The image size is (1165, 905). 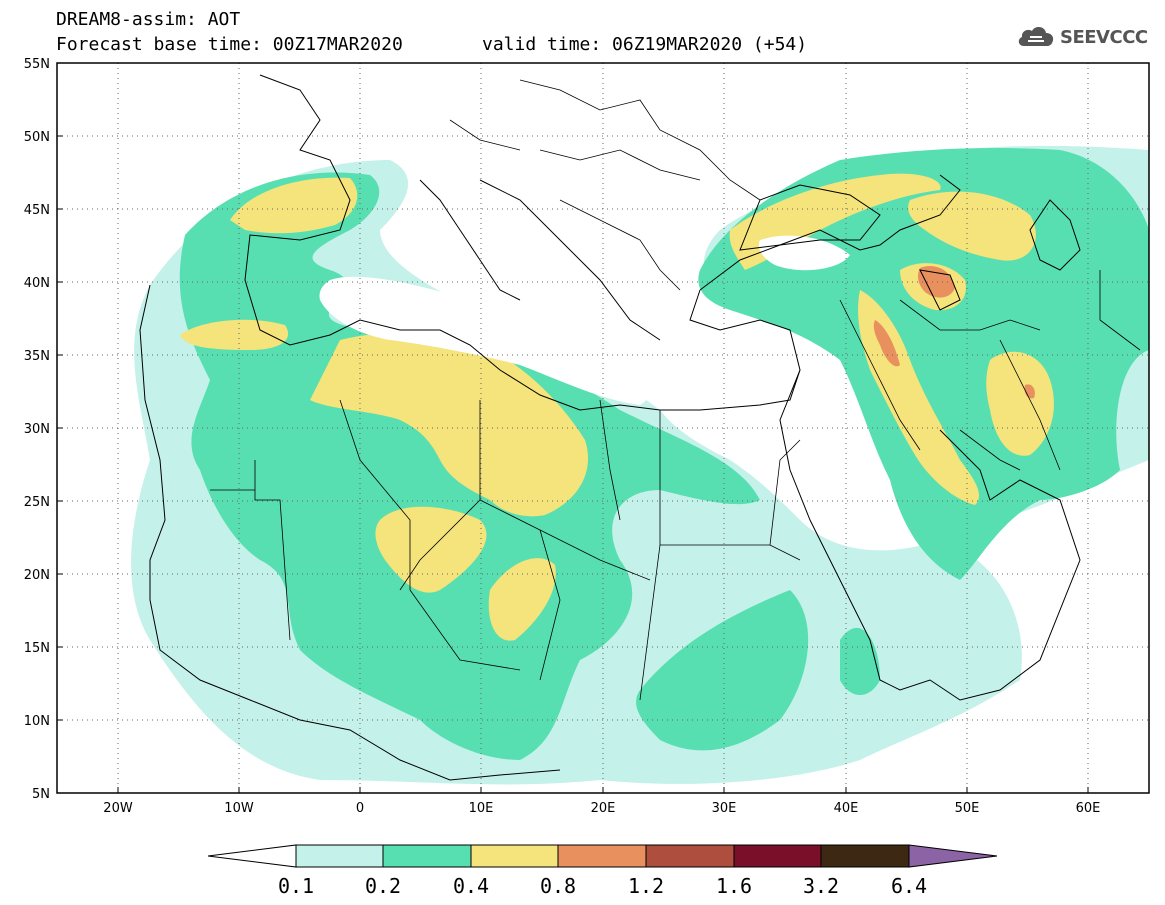 What do you see at coordinates (37, 64) in the screenshot?
I see `lat-label-55N: 55N` at bounding box center [37, 64].